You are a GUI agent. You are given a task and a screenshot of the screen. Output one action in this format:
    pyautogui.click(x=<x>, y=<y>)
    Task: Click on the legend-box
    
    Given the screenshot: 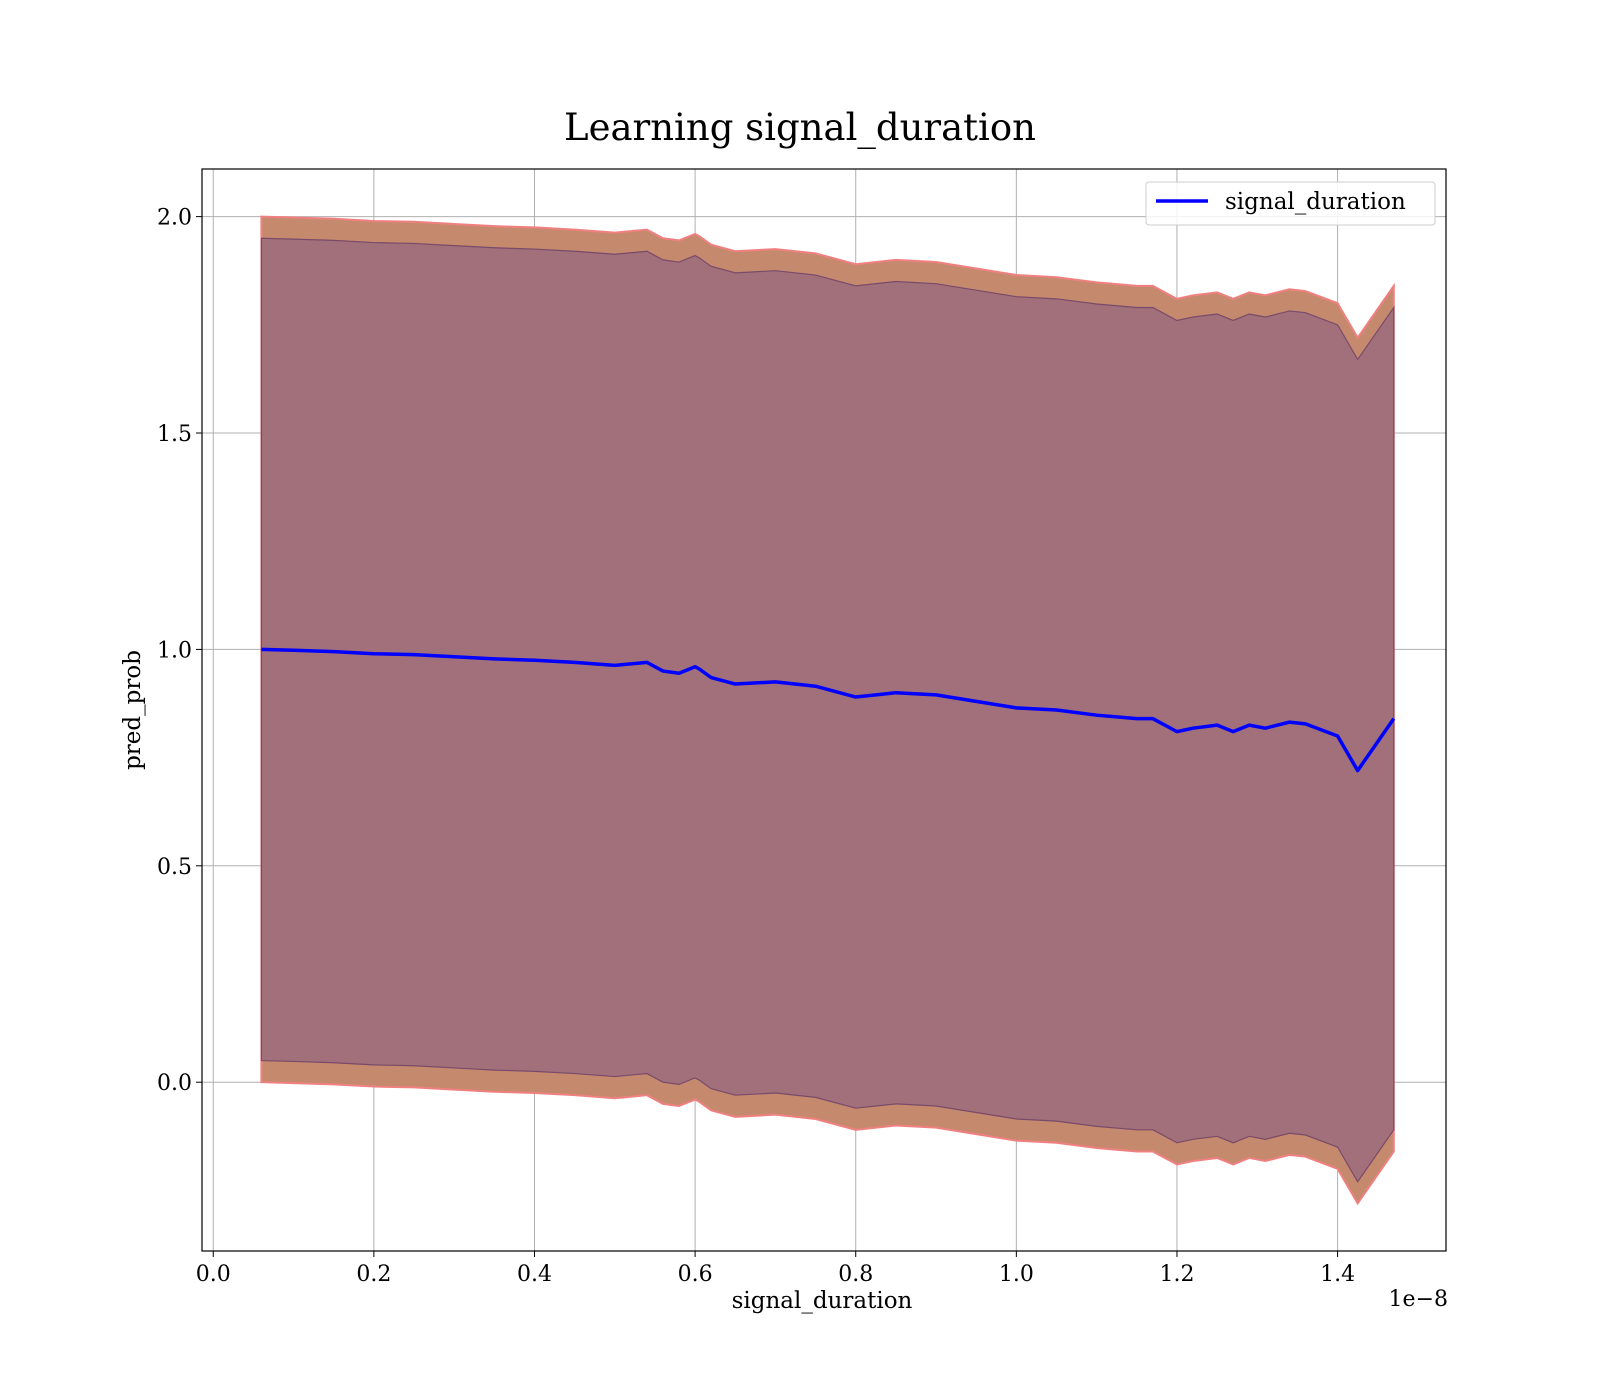 What is the action you would take?
    pyautogui.click(x=1290, y=203)
    